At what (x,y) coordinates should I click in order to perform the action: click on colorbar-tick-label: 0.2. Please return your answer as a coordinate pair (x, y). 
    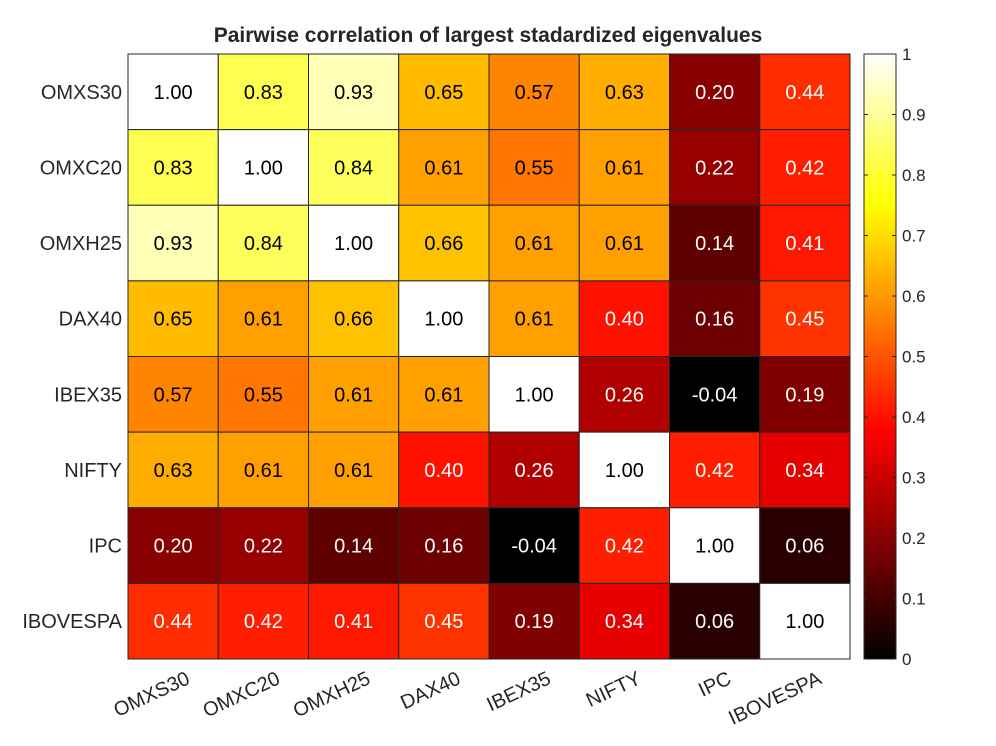
    Looking at the image, I should click on (914, 538).